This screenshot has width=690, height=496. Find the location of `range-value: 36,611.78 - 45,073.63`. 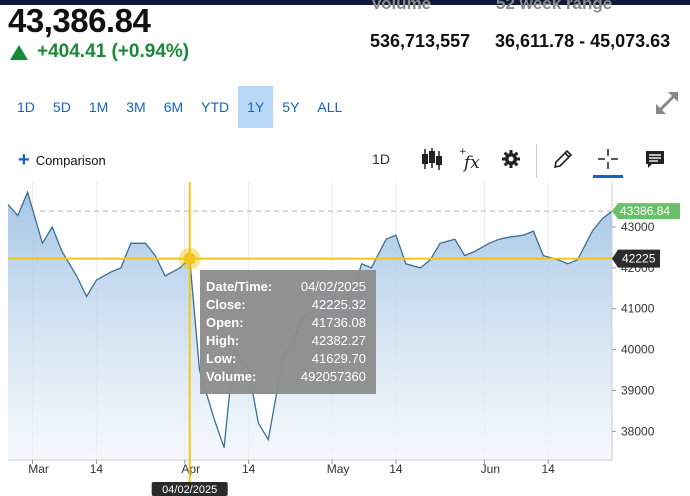

range-value: 36,611.78 - 45,073.63 is located at coordinates (583, 41).